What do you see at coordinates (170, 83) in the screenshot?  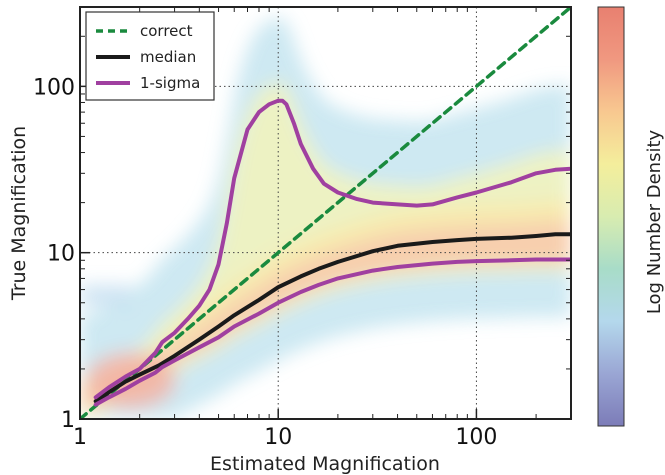 I see `legend-label-sigma: 1-sigma` at bounding box center [170, 83].